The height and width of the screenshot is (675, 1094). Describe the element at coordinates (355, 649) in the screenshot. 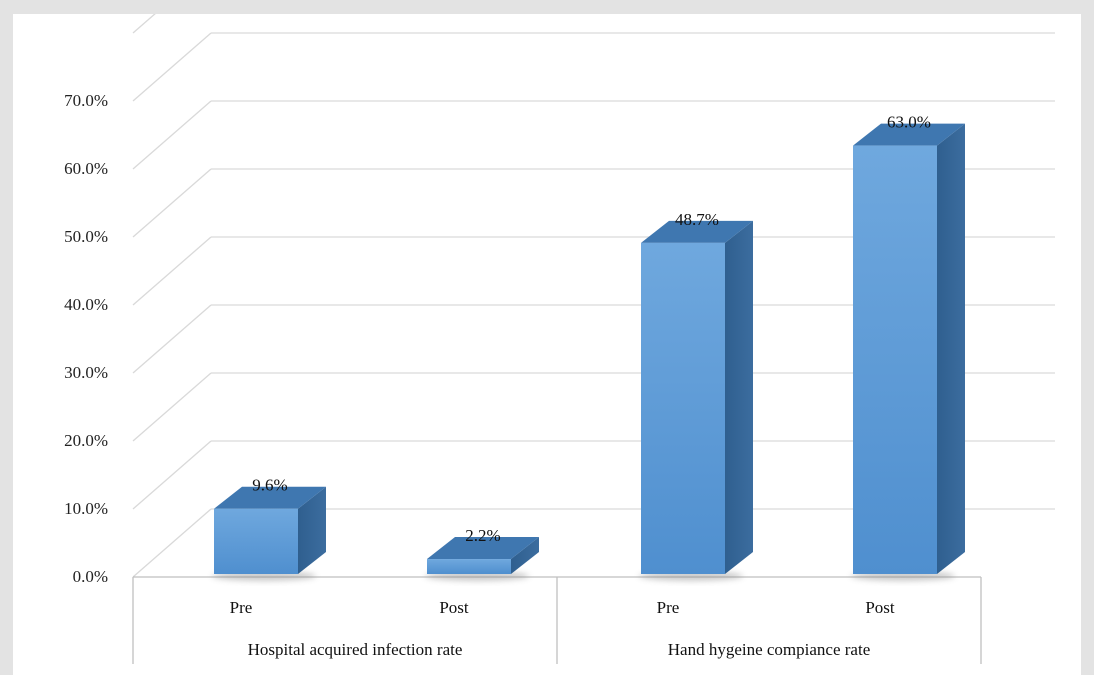

I see `group-label: Hospital acquired infection rate` at that location.